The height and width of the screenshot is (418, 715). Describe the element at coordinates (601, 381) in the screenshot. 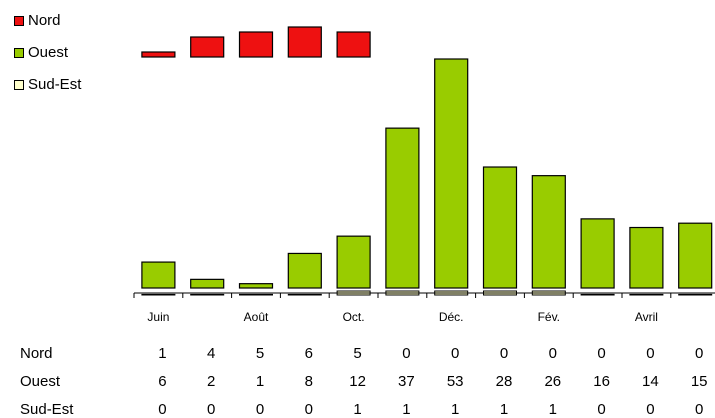

I see `table-cell: 16` at that location.